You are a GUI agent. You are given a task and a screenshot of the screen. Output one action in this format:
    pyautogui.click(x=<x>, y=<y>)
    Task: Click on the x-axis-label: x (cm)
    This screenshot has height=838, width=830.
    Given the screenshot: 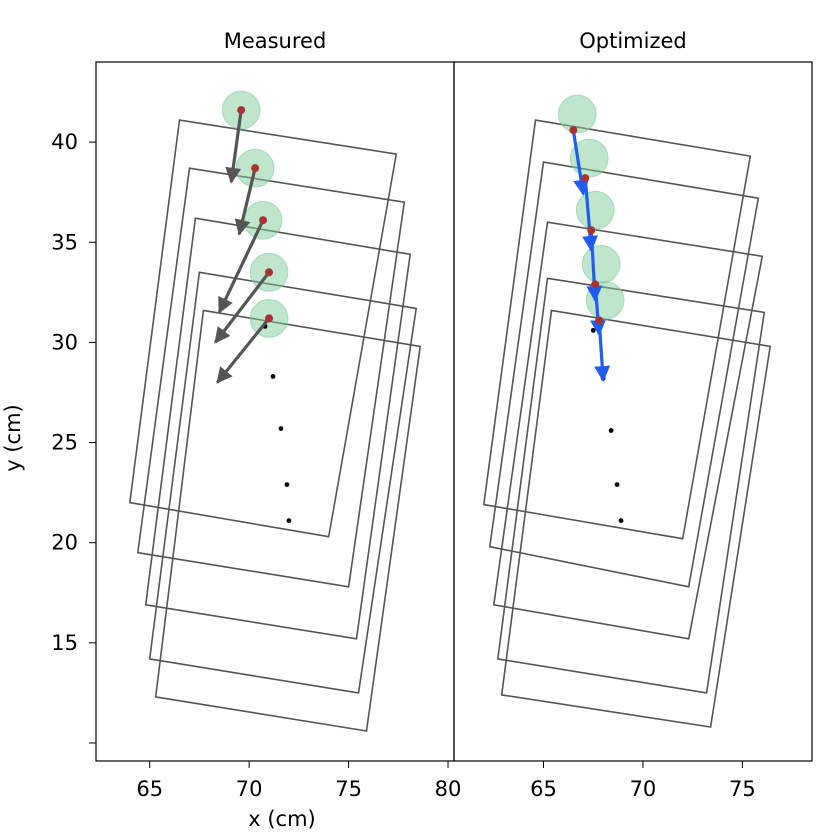 What is the action you would take?
    pyautogui.click(x=282, y=819)
    